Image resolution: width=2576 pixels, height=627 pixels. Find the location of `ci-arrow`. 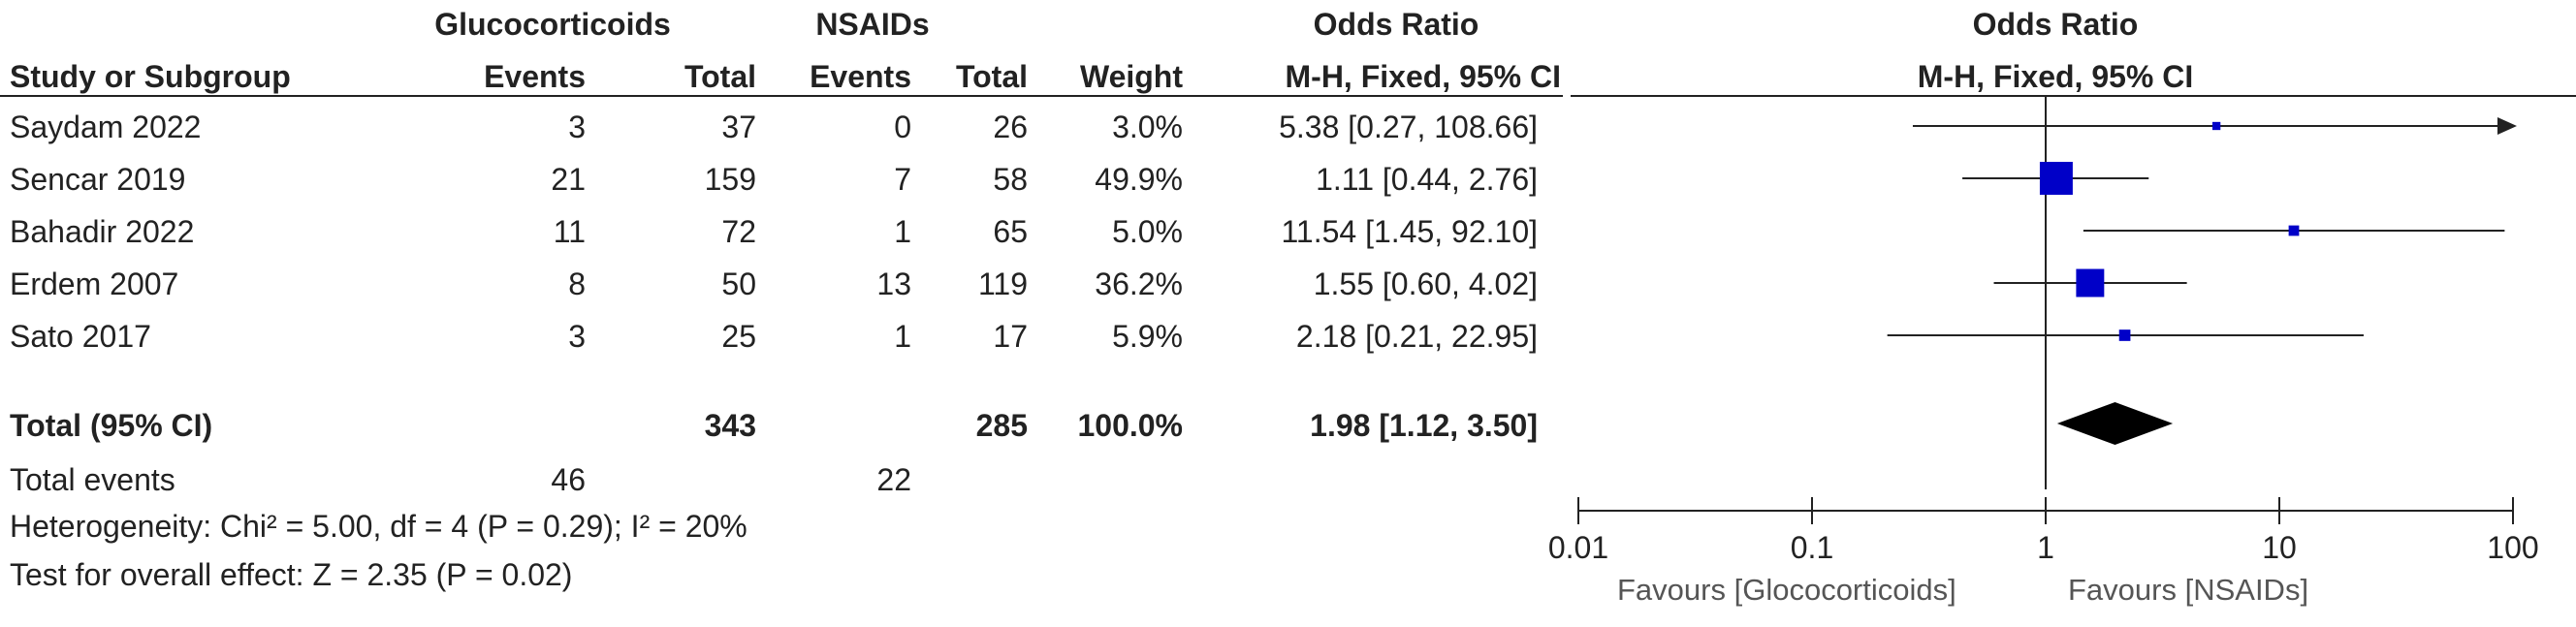

ci-arrow is located at coordinates (2507, 126).